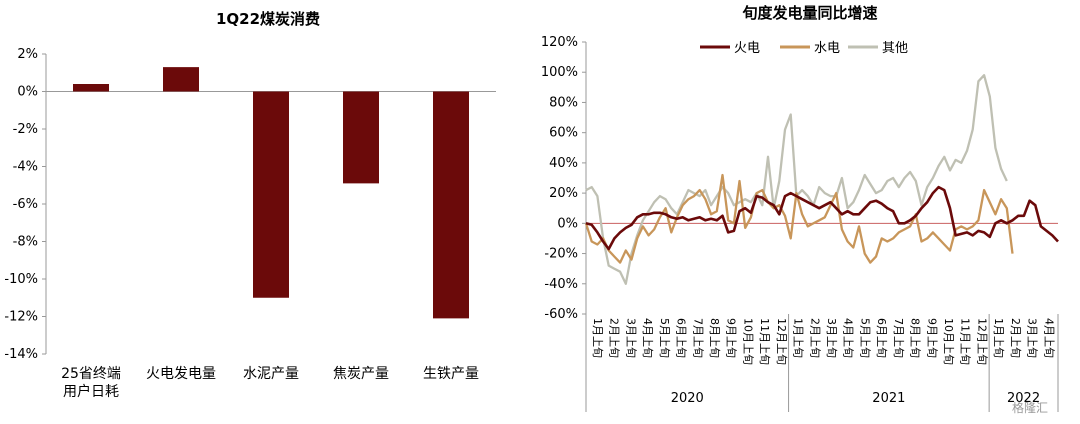 The width and height of the screenshot is (1080, 424). What do you see at coordinates (563, 102) in the screenshot?
I see `line-chart-y-tick-label: 80%` at bounding box center [563, 102].